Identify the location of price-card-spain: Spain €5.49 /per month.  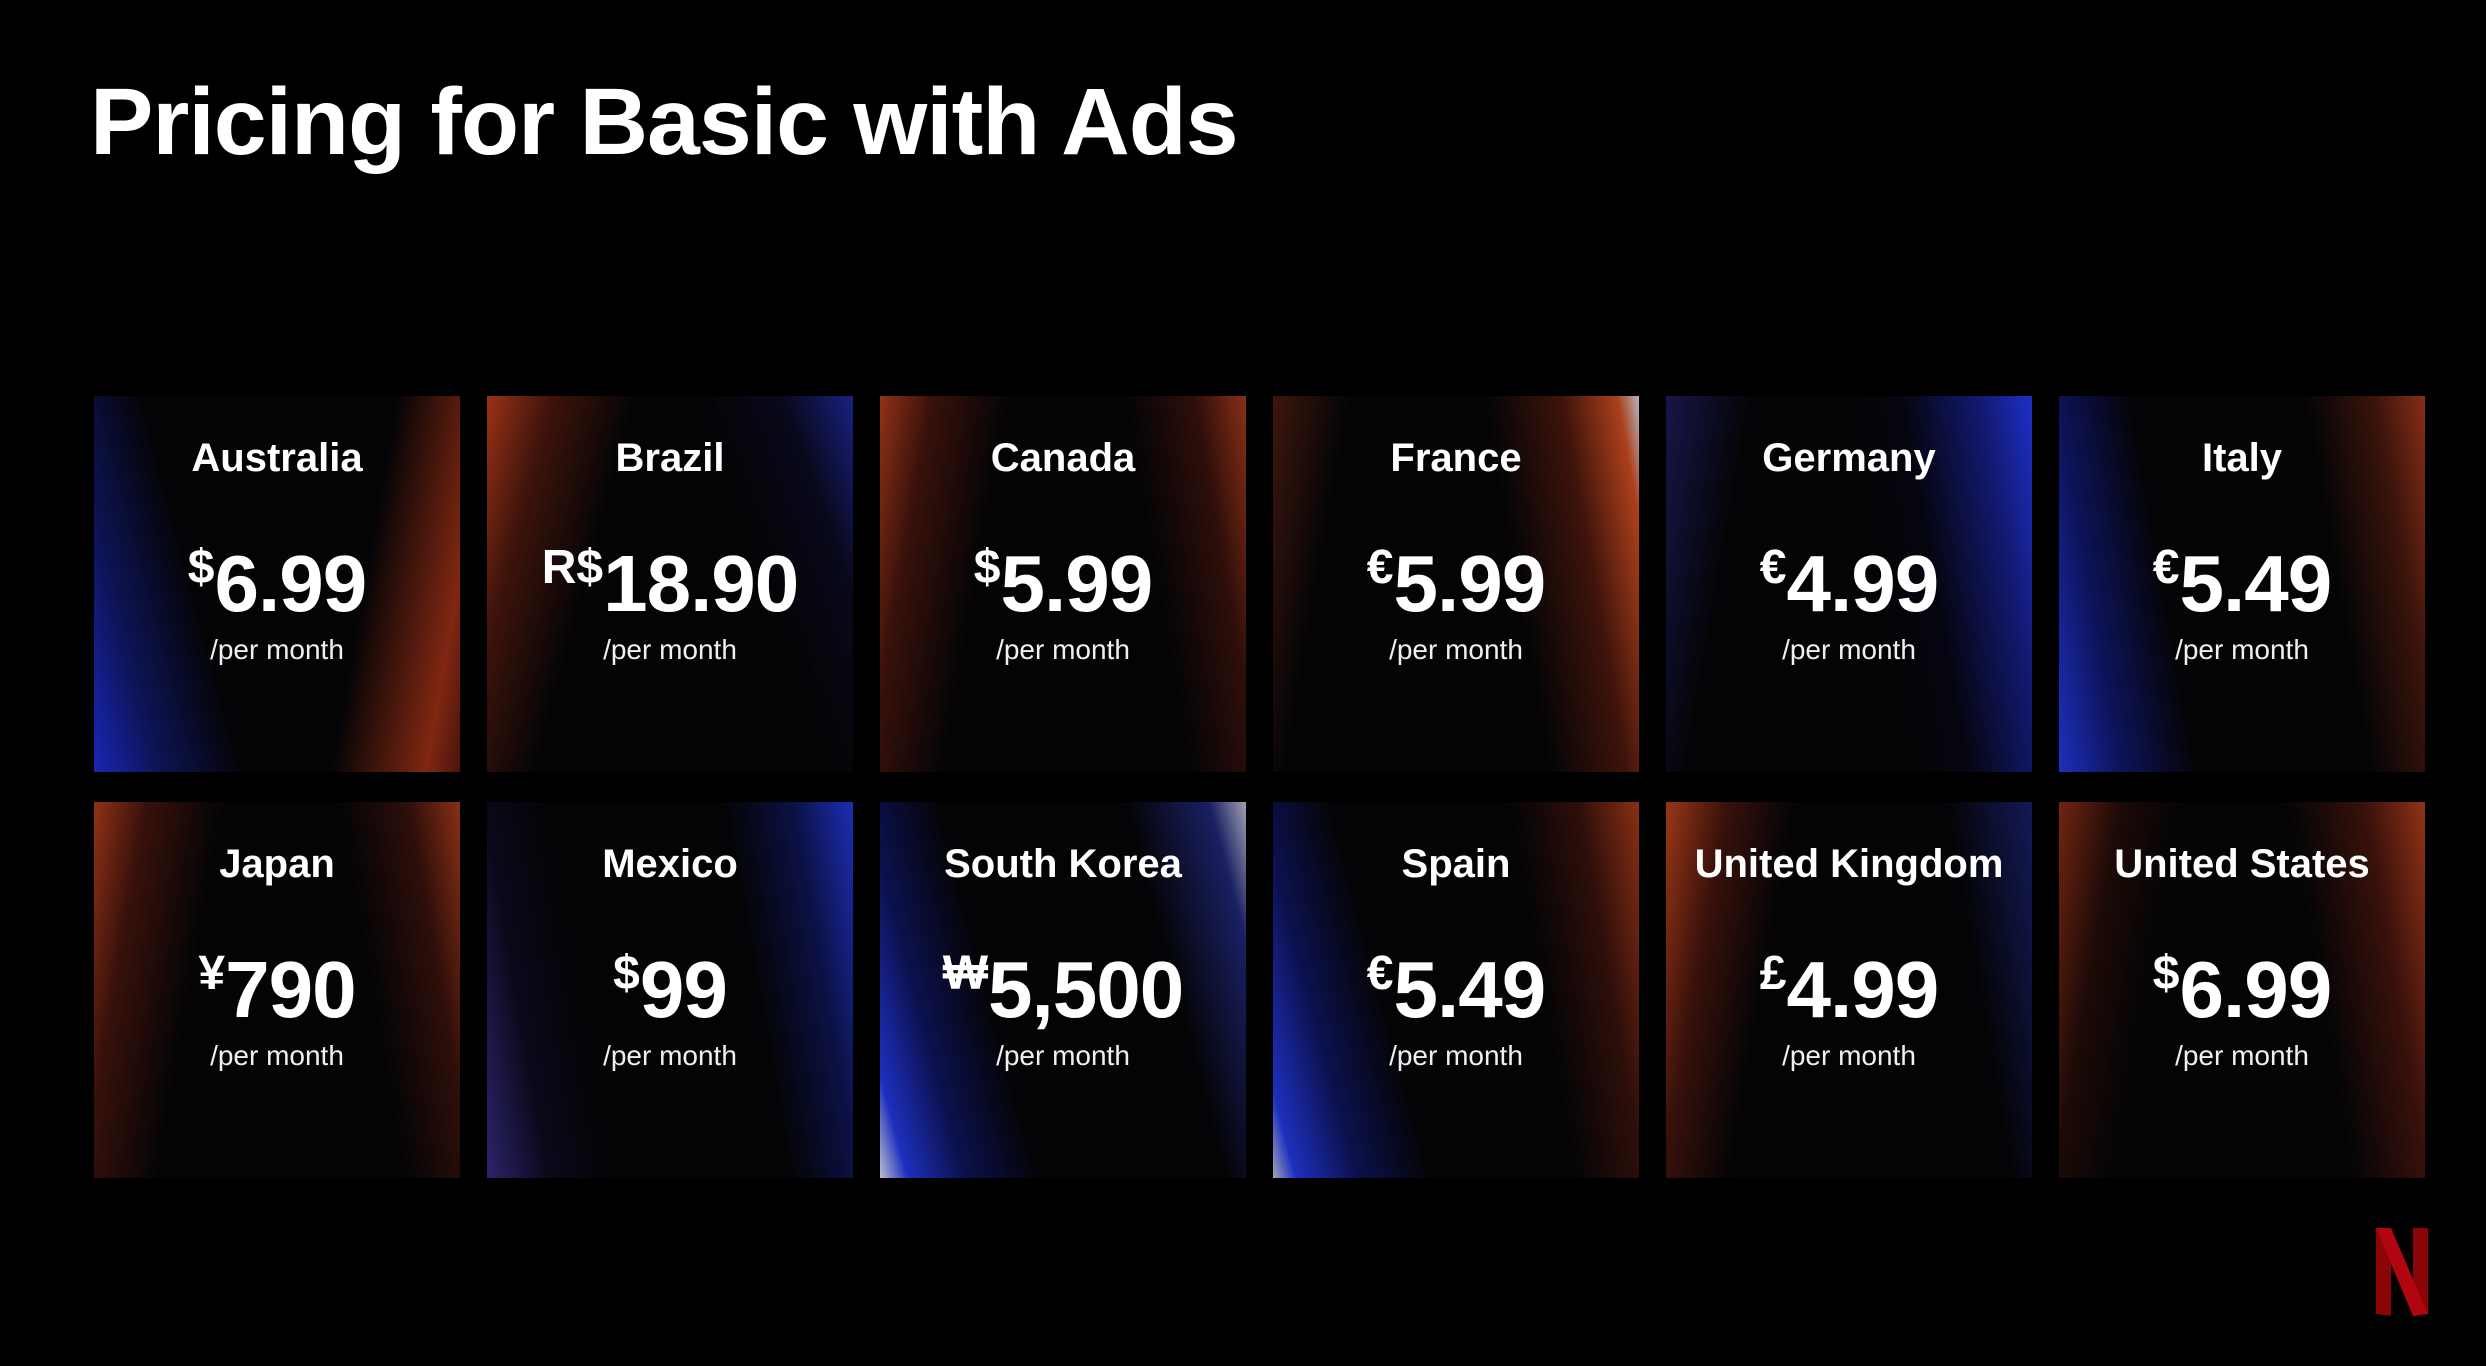
(1456, 990).